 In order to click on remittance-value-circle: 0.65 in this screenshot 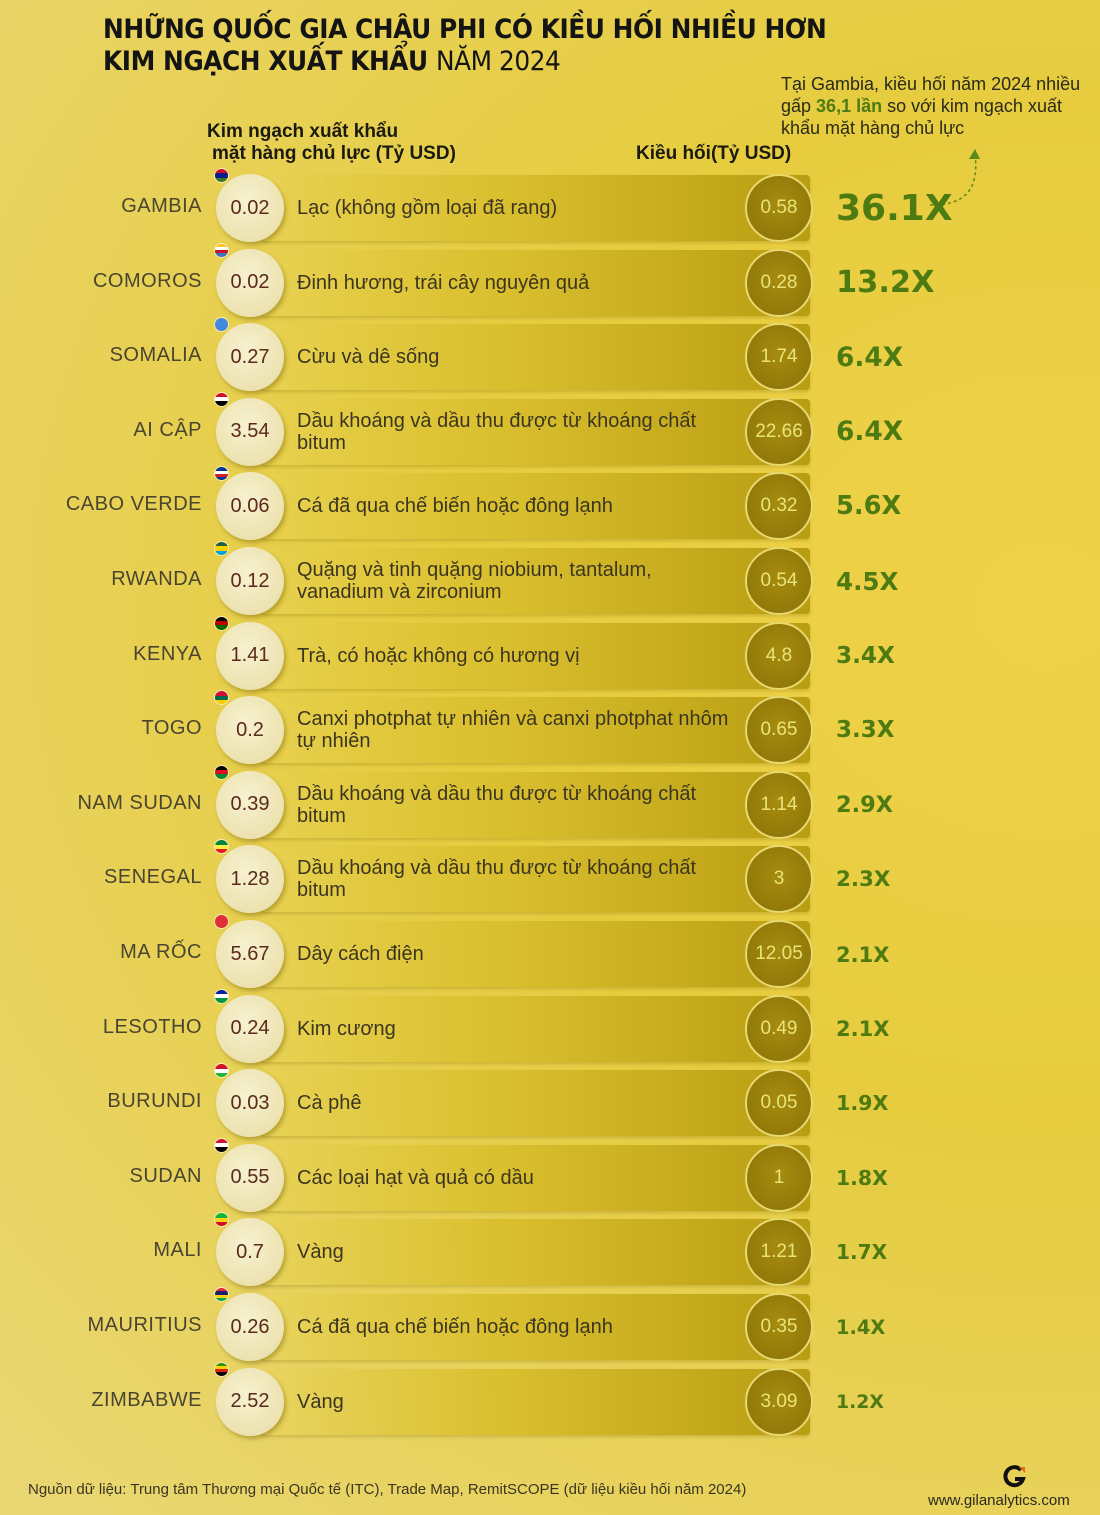, I will do `click(779, 730)`.